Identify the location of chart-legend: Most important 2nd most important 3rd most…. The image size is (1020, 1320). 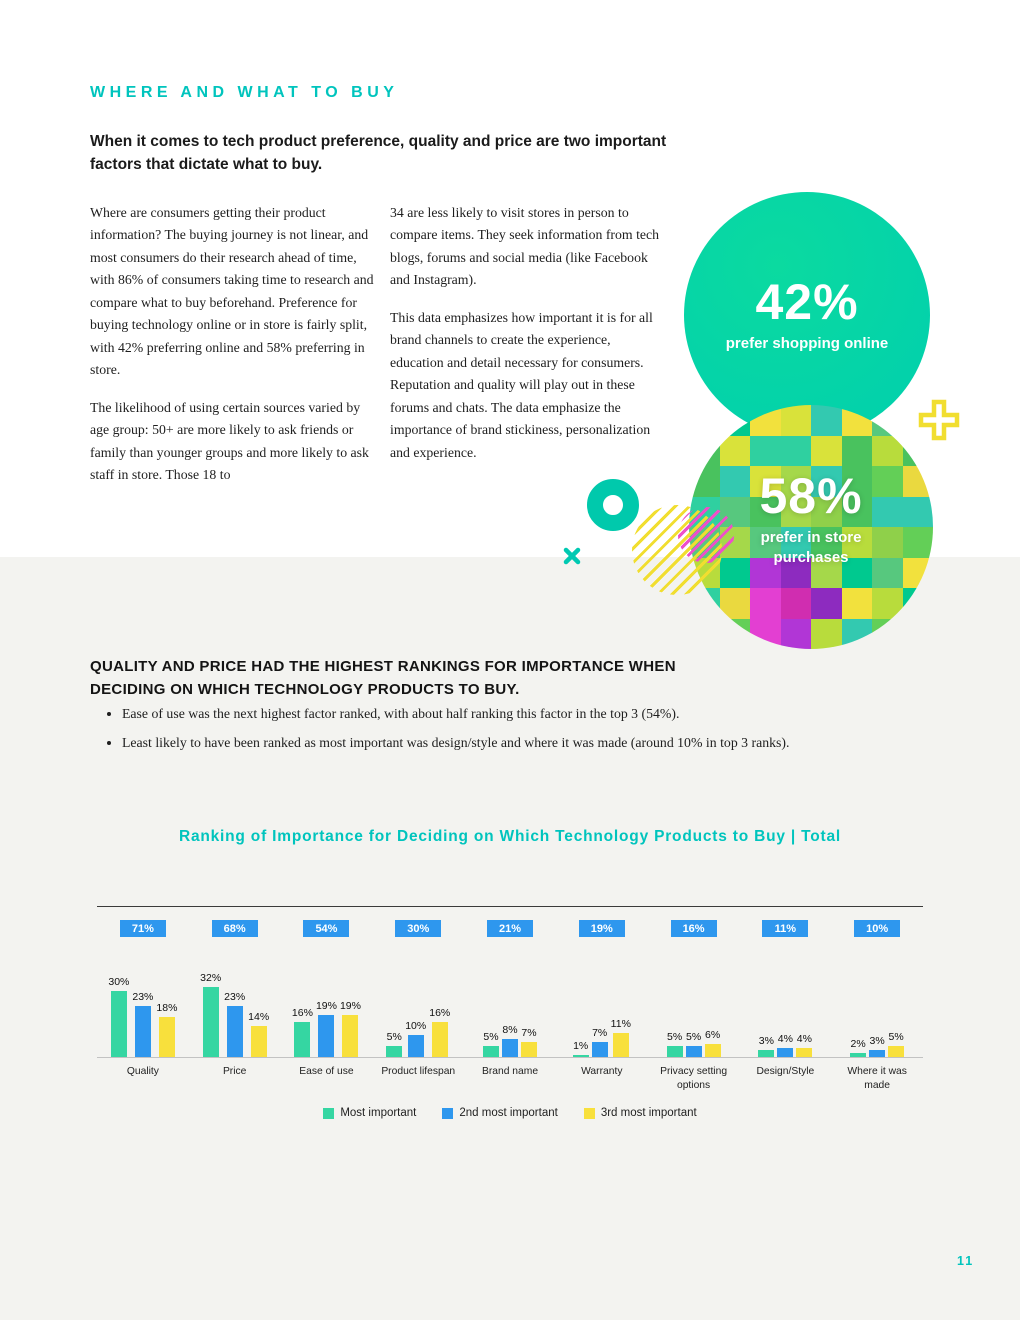
(510, 1113).